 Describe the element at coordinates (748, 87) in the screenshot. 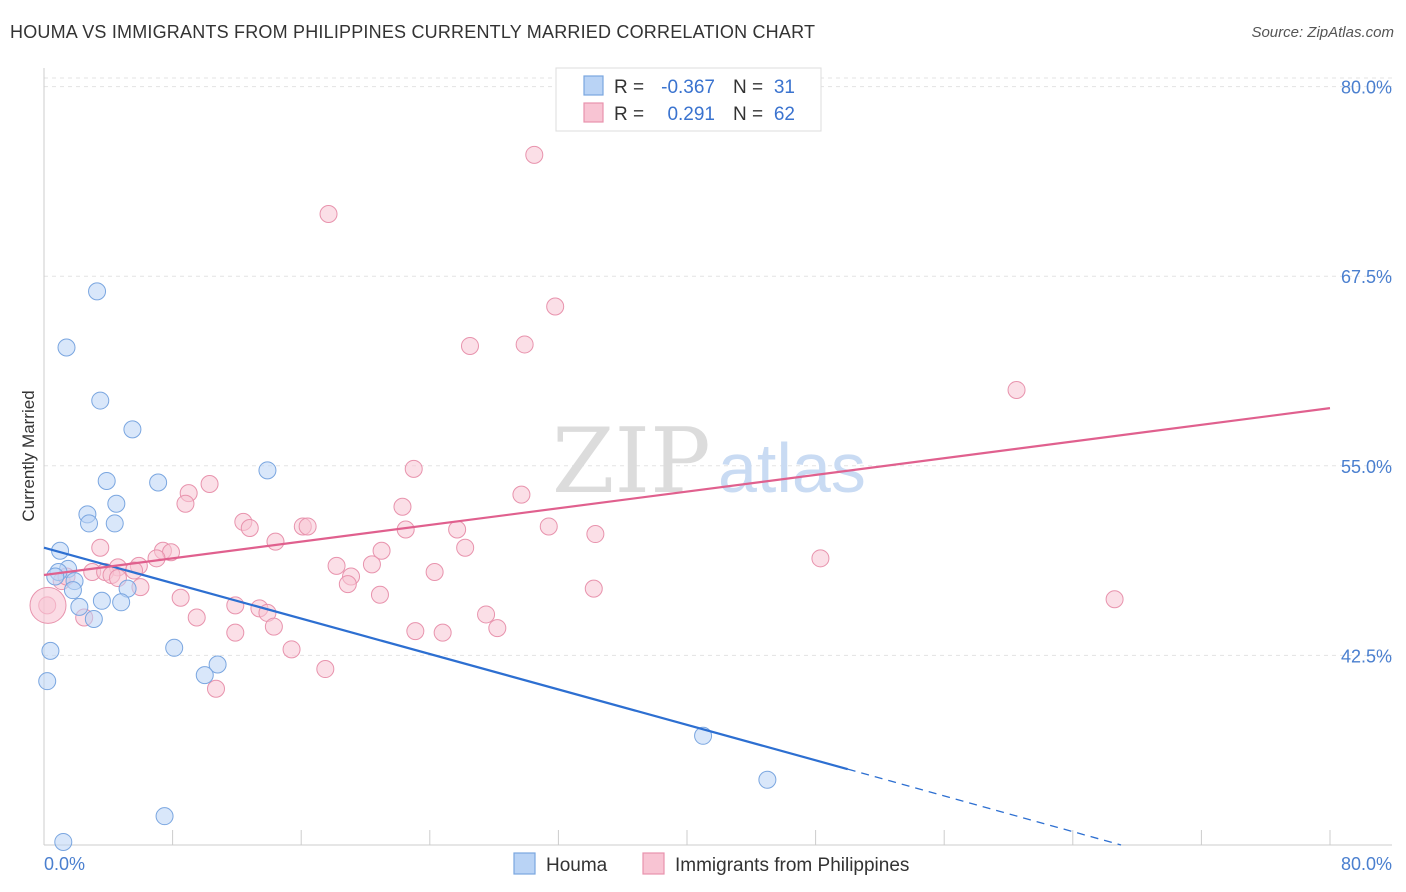

I see `houma-n-label: N =` at that location.